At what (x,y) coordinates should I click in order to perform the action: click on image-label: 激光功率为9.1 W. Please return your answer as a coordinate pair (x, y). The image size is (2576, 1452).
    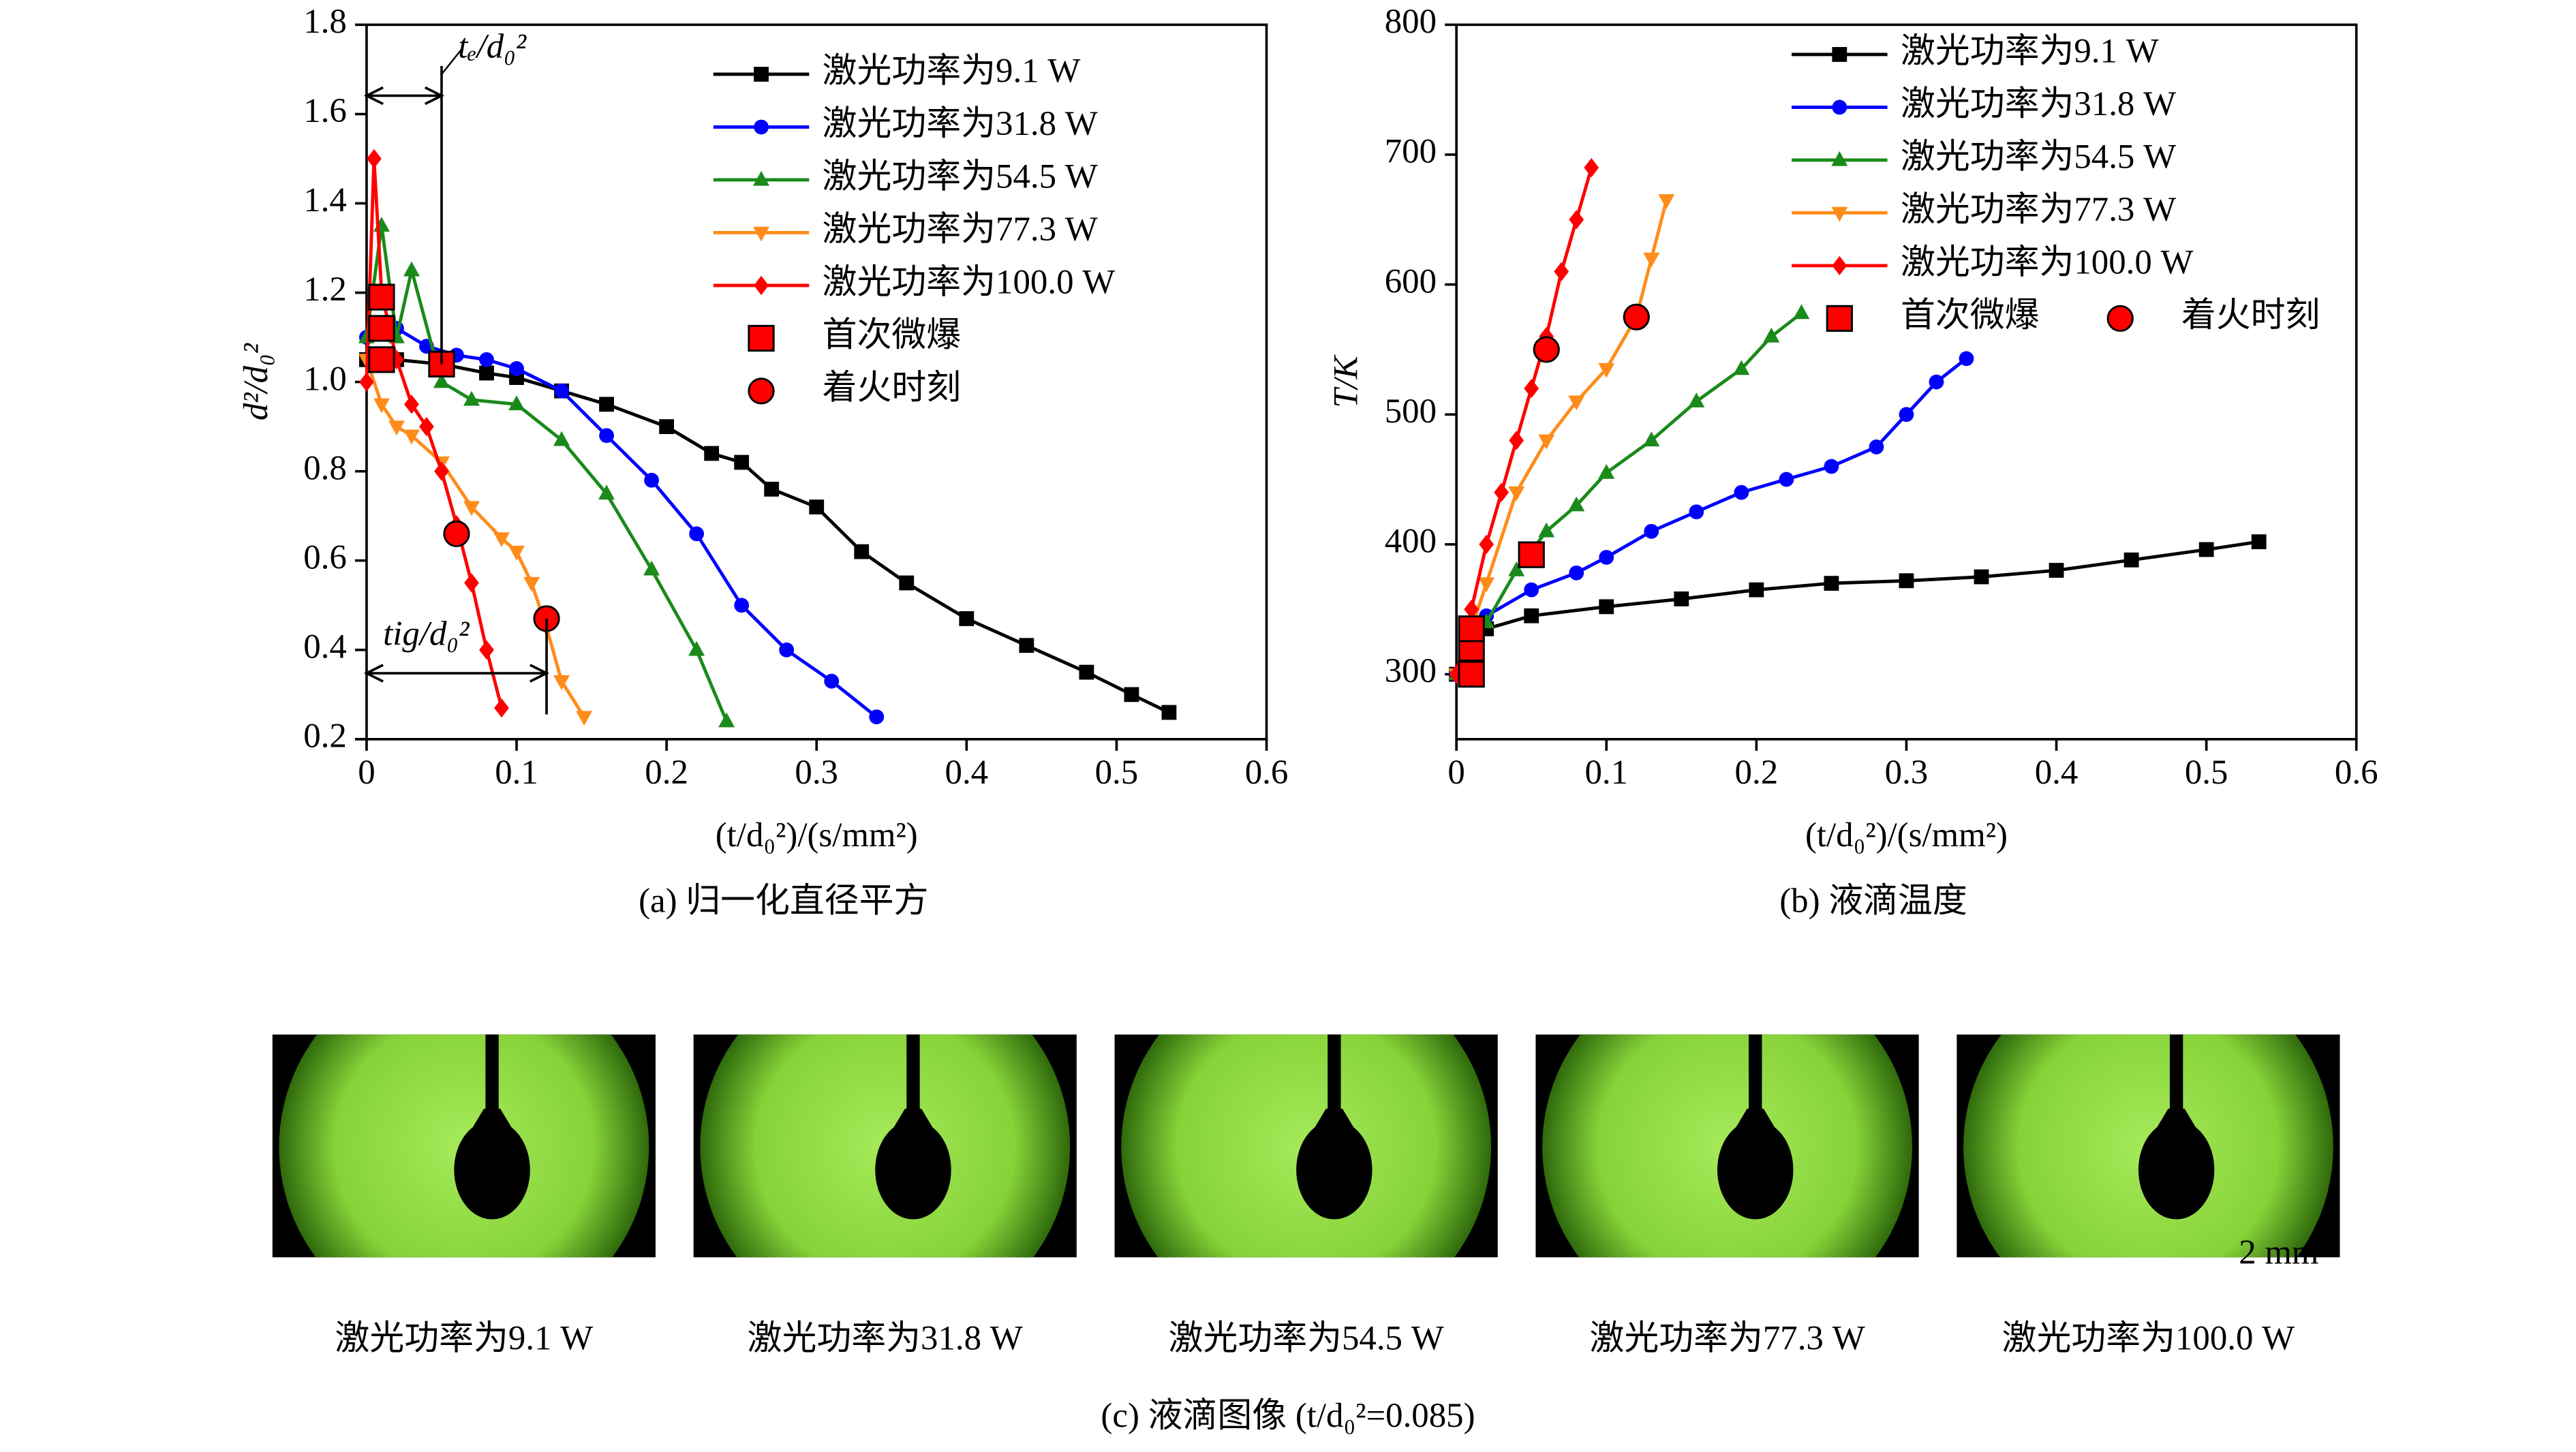
    Looking at the image, I should click on (464, 1338).